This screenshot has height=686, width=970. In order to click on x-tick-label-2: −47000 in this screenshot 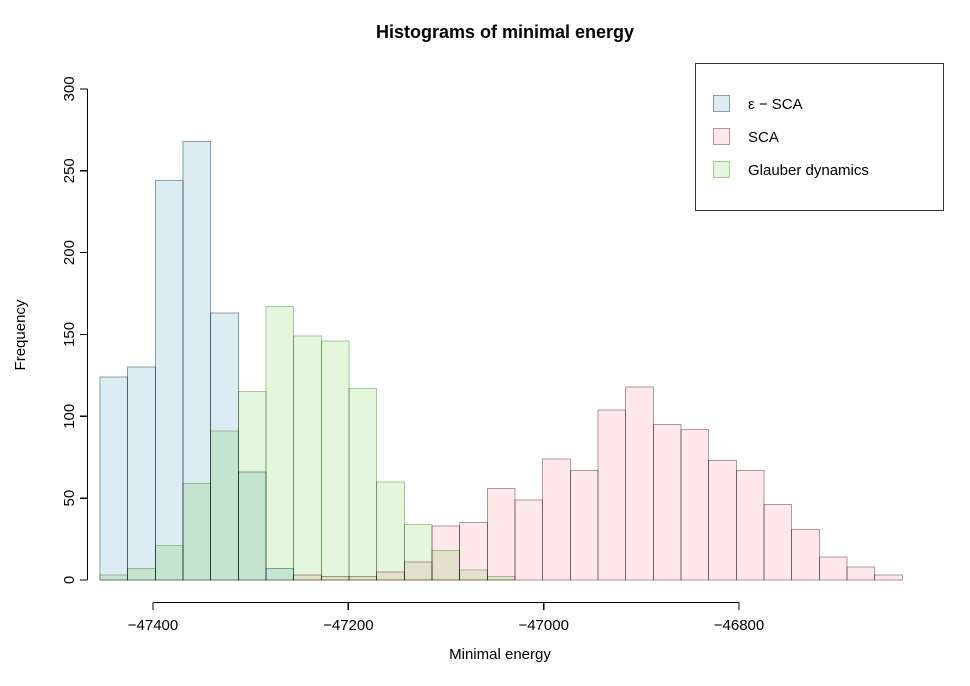, I will do `click(543, 625)`.